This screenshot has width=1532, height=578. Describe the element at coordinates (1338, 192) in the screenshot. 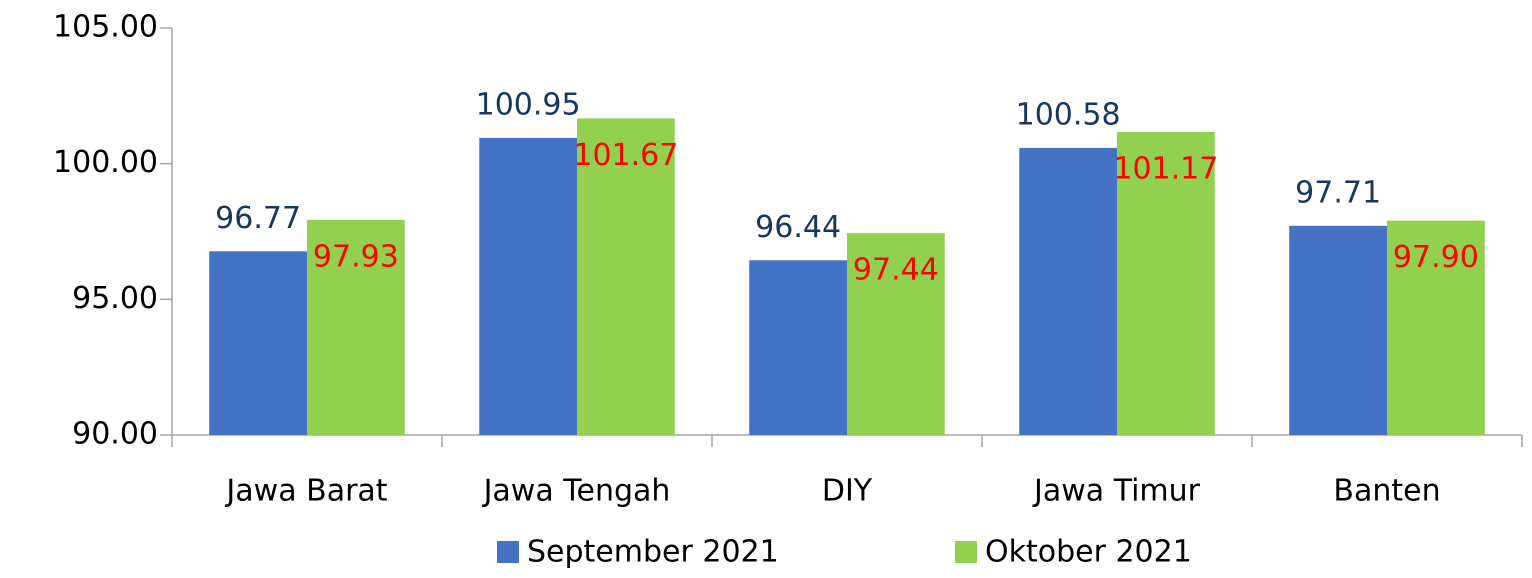

I see `data-label: 97.71` at that location.